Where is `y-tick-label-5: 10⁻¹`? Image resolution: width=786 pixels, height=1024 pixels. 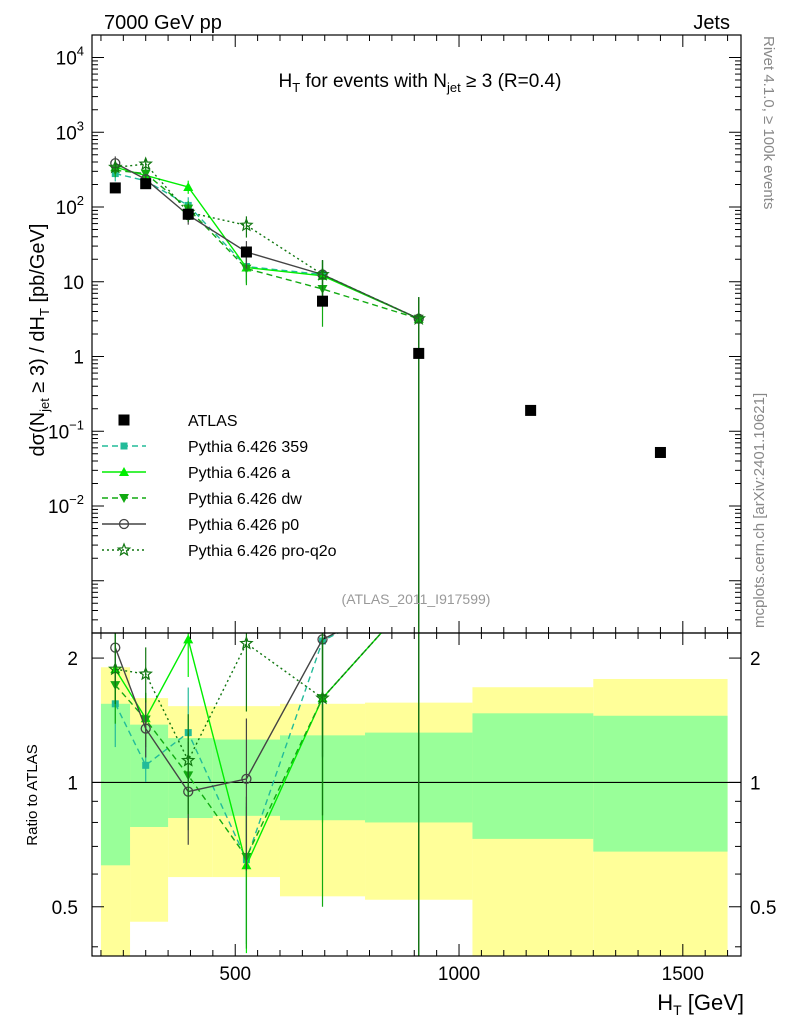 y-tick-label-5: 10⁻¹ is located at coordinates (66, 430).